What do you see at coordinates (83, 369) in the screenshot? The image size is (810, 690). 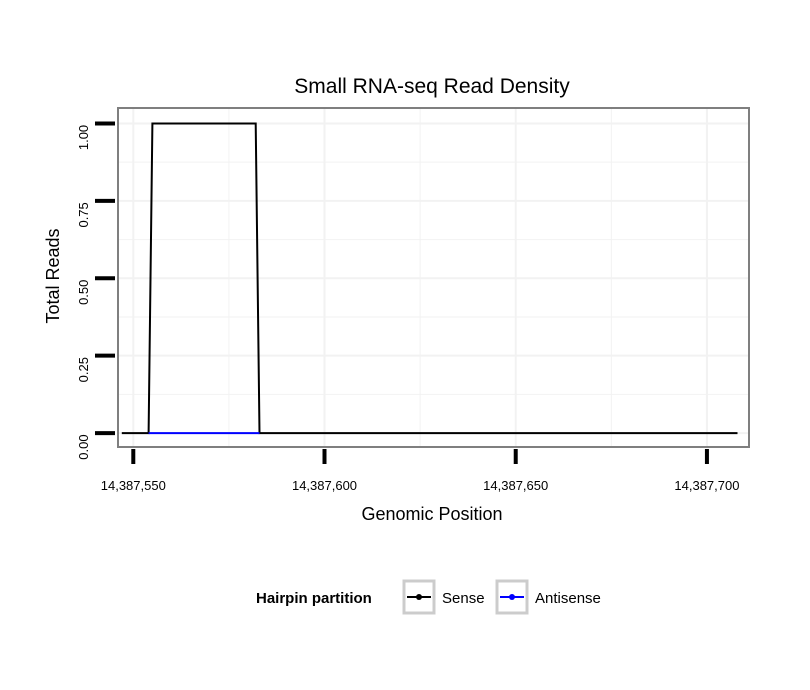 I see `y-tick-label: 0.25` at bounding box center [83, 369].